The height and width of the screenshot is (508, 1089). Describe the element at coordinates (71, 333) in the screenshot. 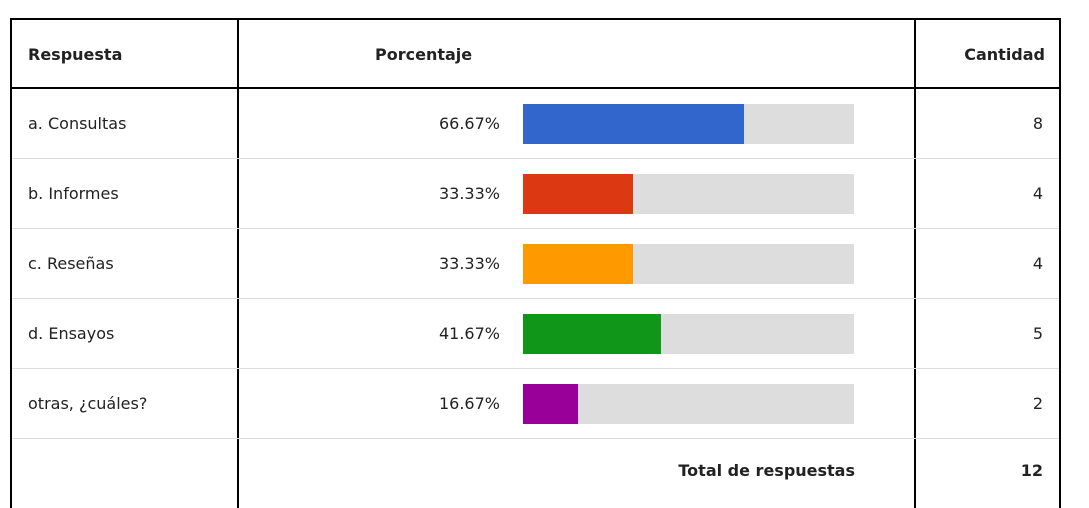

I see `answer-cell: d. Ensayos` at that location.